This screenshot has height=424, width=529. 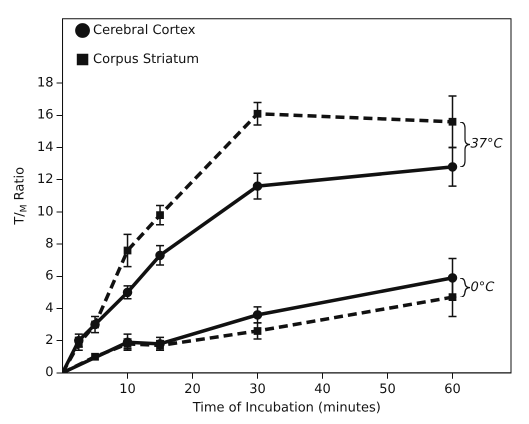 I want to click on annotation: 0°C, so click(x=483, y=287).